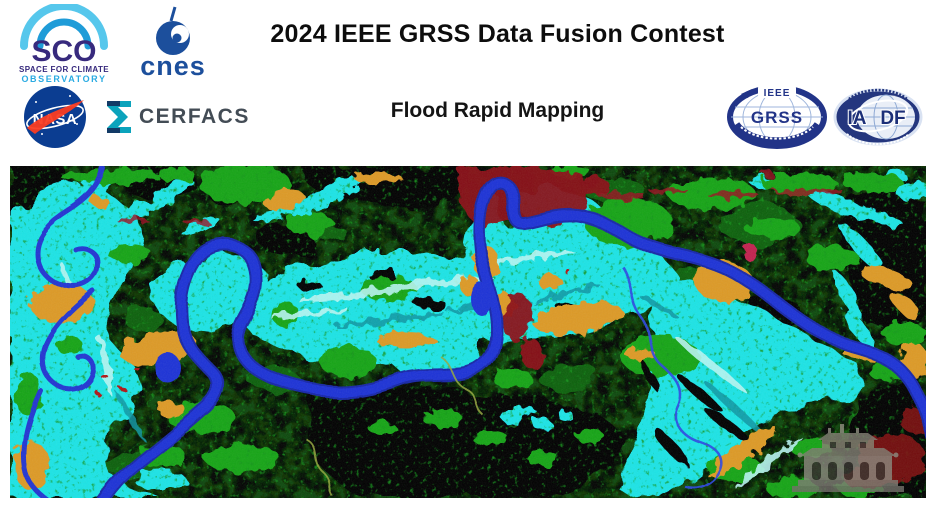  What do you see at coordinates (55, 117) in the screenshot?
I see `nasa-logo-icon: NASA` at bounding box center [55, 117].